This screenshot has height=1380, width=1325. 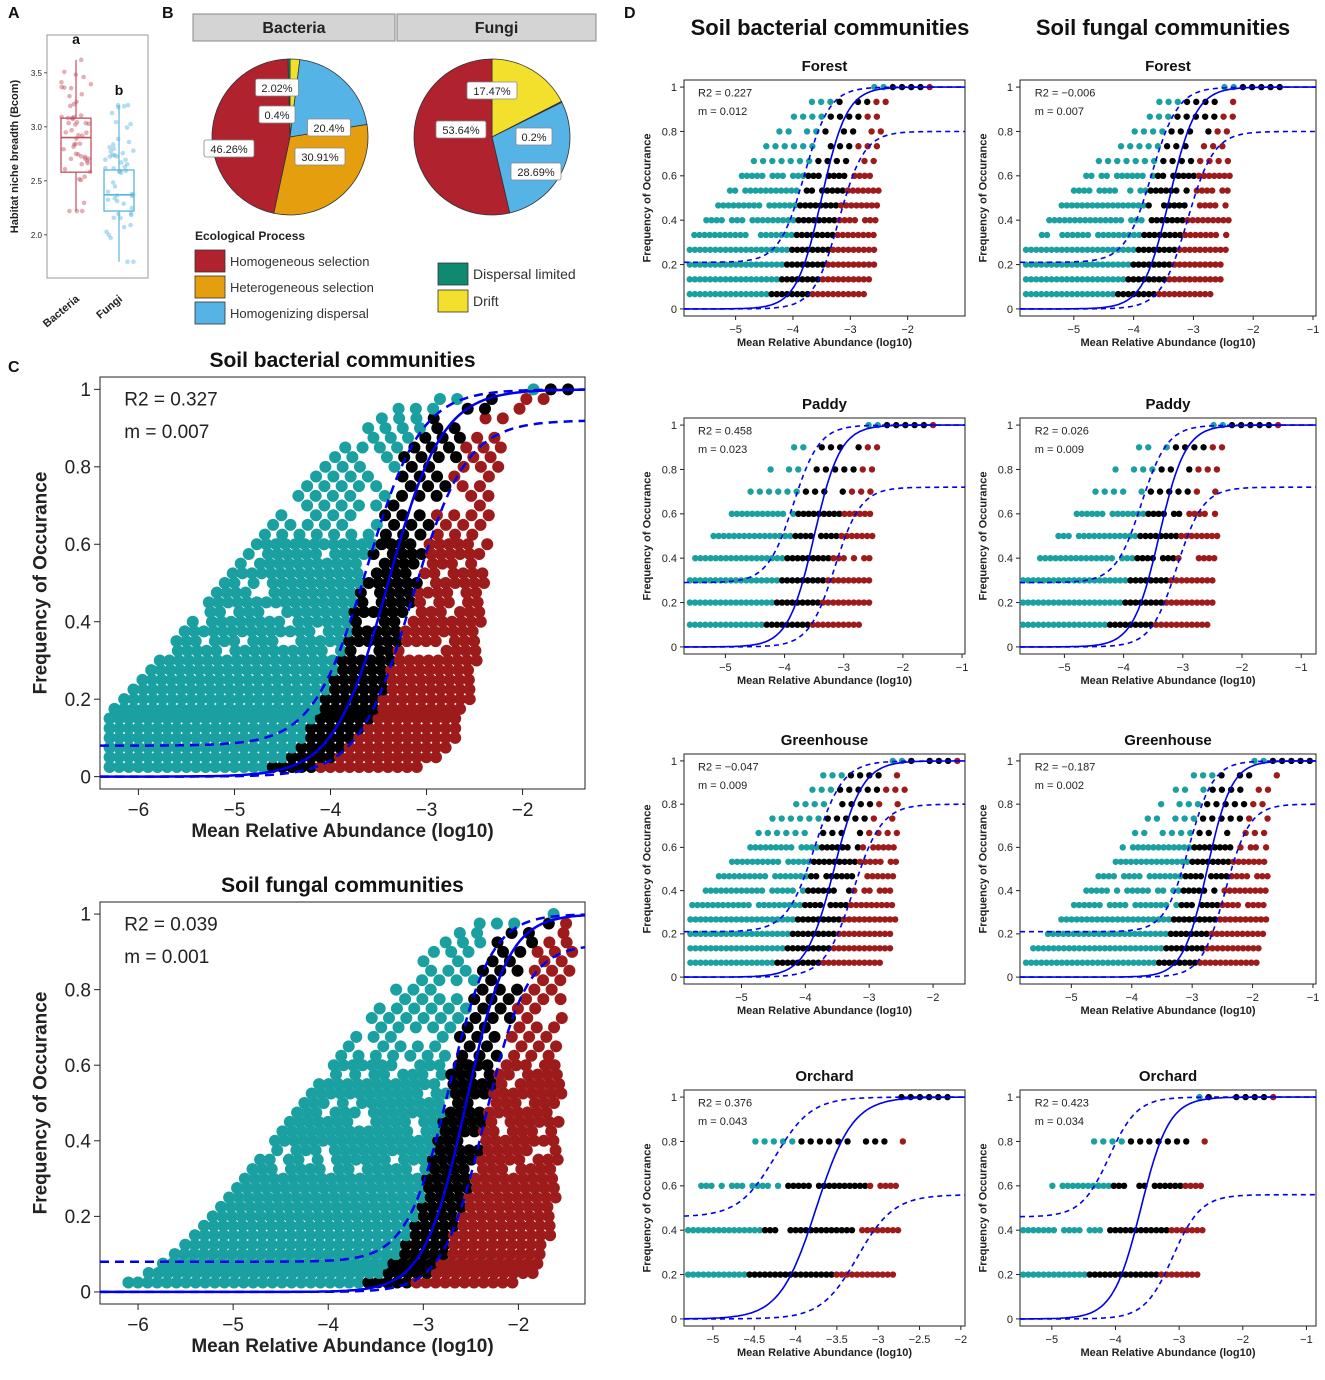 I want to click on y-tick-label: 1, so click(x=674, y=1098).